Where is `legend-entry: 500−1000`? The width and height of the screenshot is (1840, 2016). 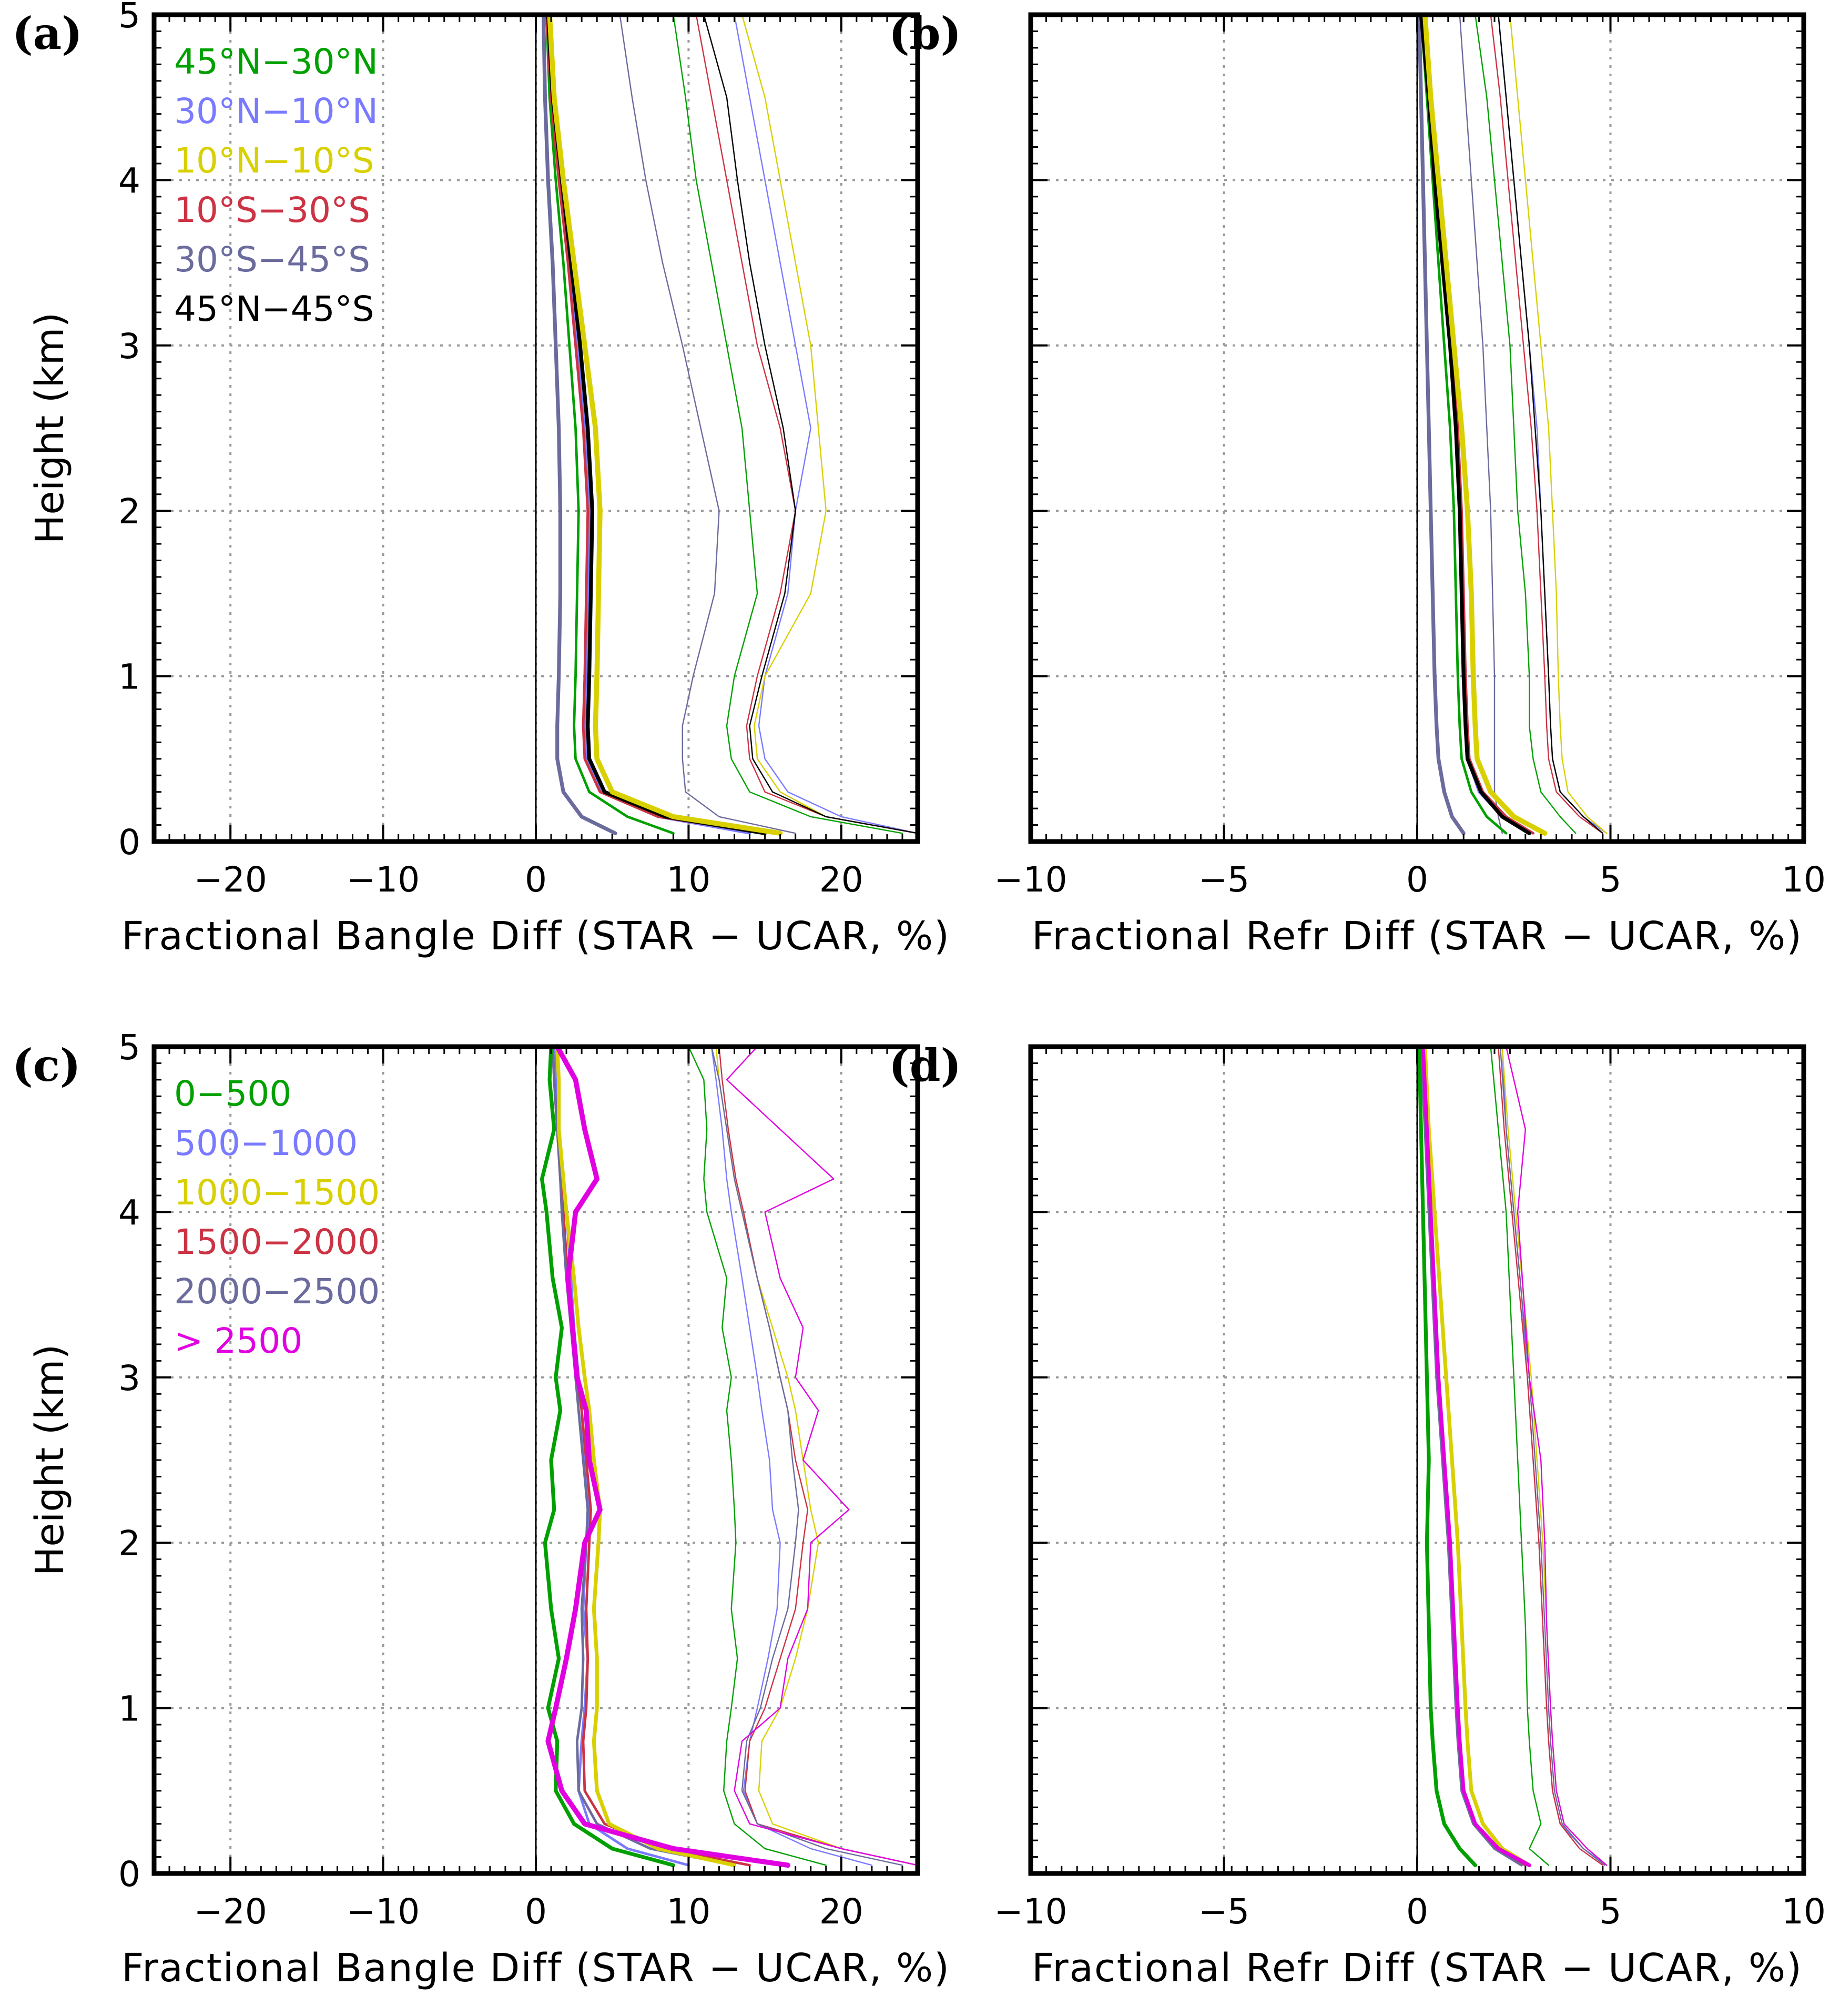 legend-entry: 500−1000 is located at coordinates (266, 1143).